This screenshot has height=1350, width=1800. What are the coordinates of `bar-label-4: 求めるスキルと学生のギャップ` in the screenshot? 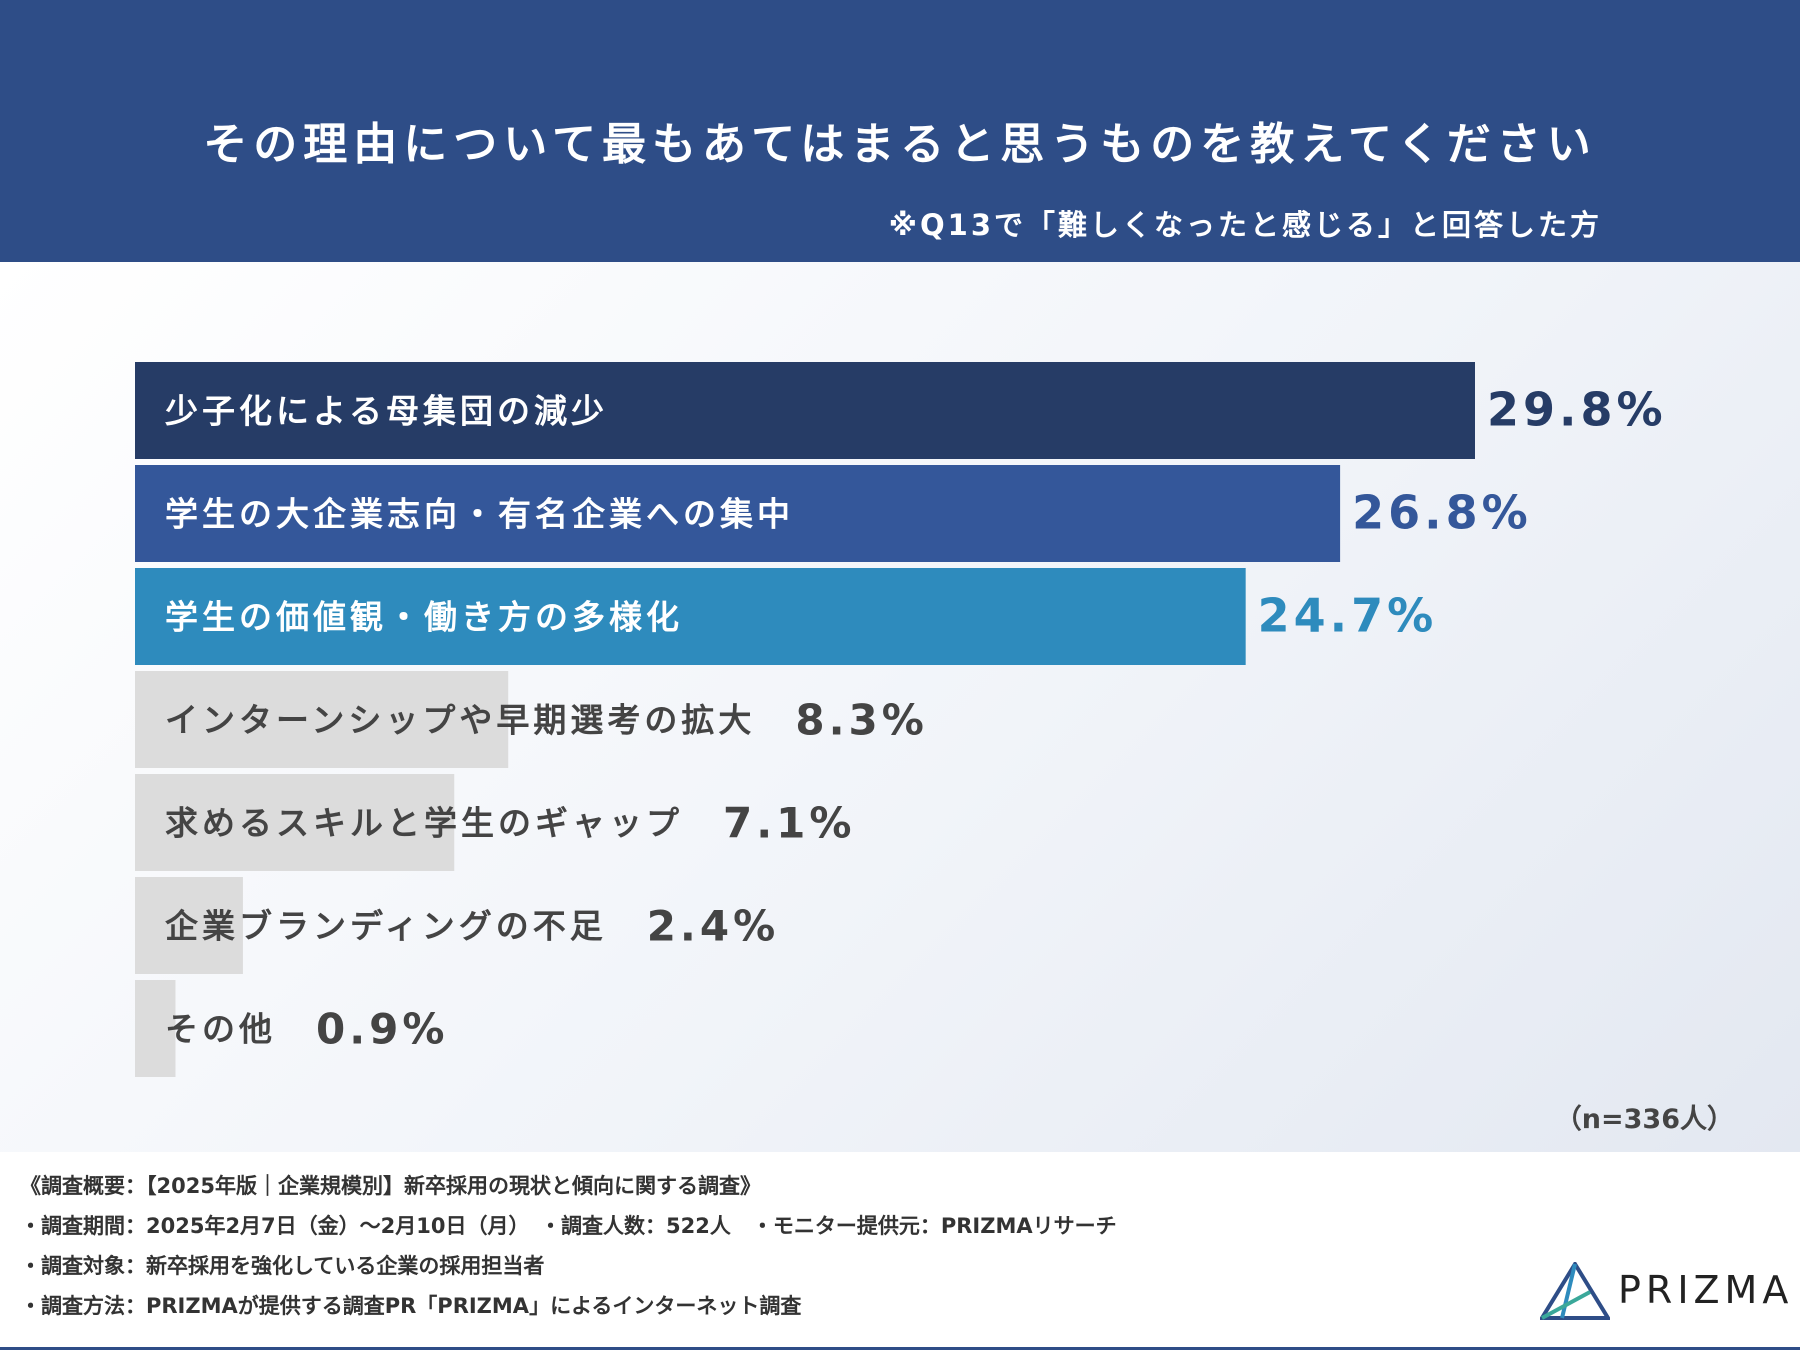 It's located at (424, 823).